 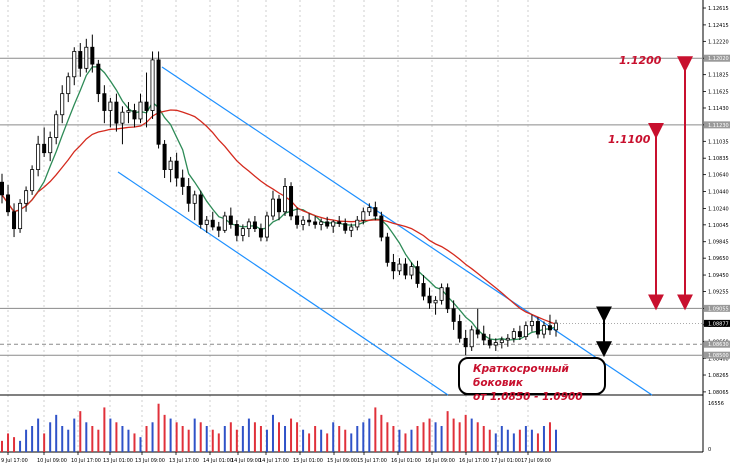 I want to click on price-label-box-current, so click(x=717, y=323).